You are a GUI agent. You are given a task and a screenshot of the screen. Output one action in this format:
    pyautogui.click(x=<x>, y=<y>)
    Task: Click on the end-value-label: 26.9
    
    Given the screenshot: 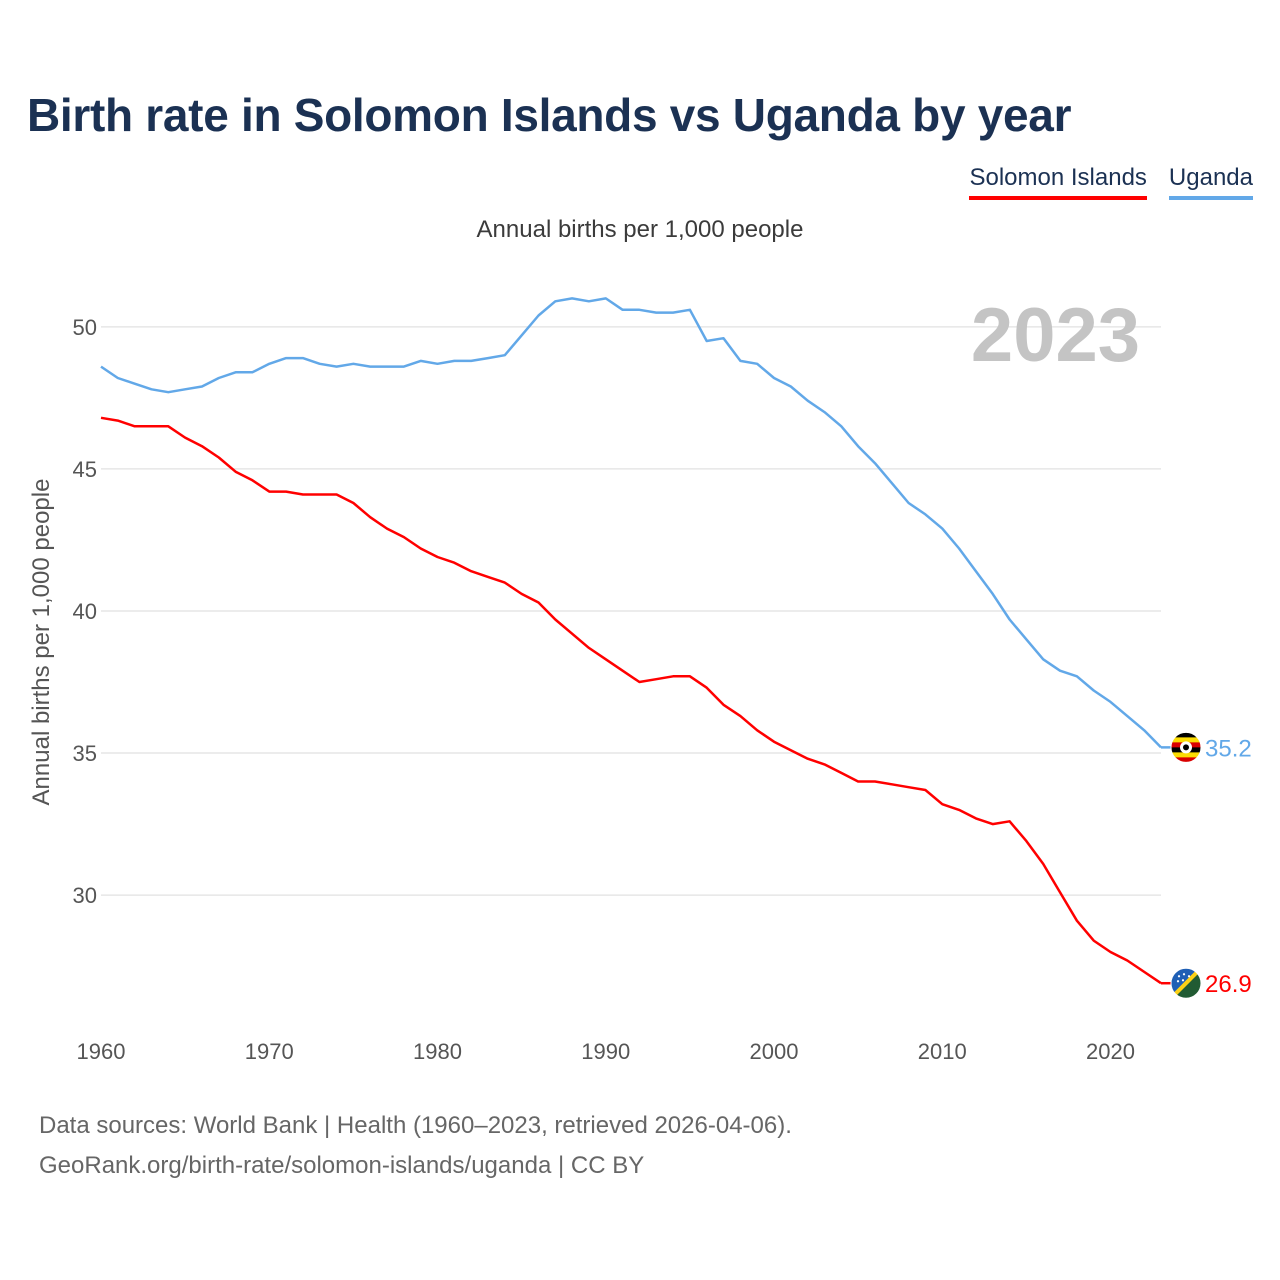 What is the action you would take?
    pyautogui.click(x=1228, y=984)
    